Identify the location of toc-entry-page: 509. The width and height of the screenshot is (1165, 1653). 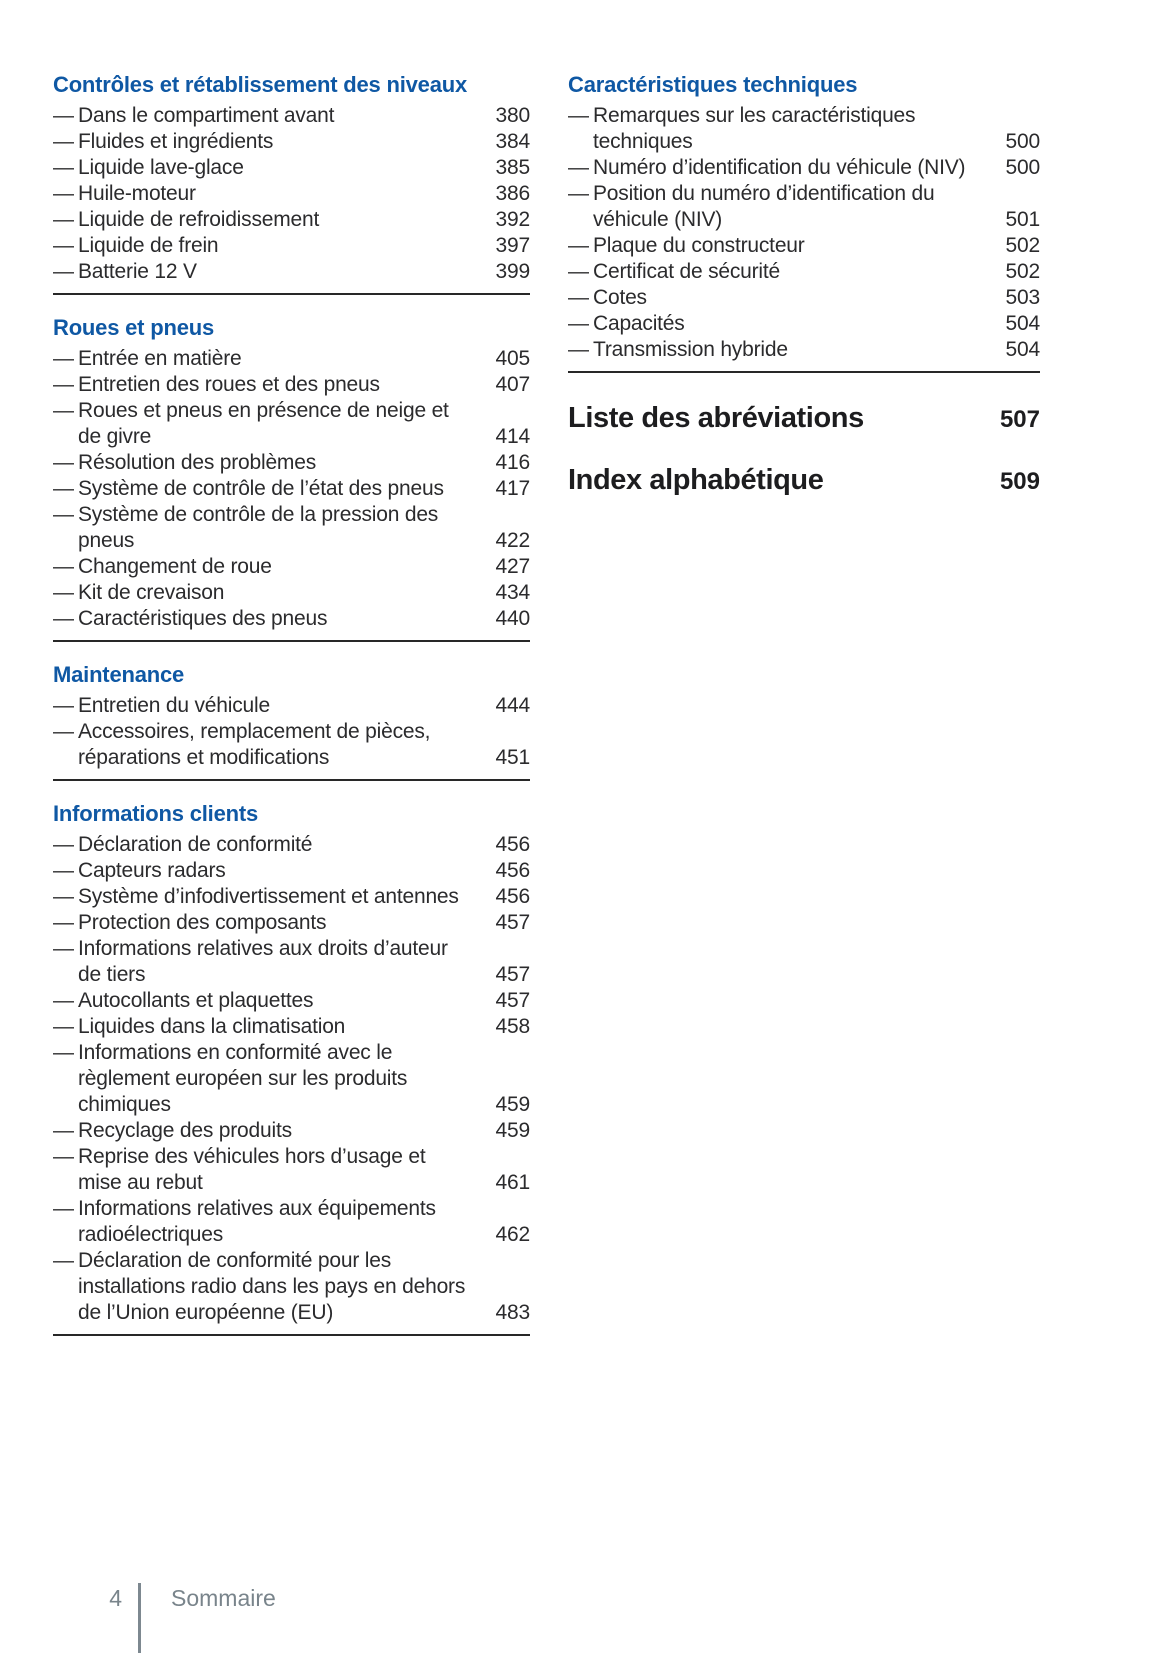
(1019, 481).